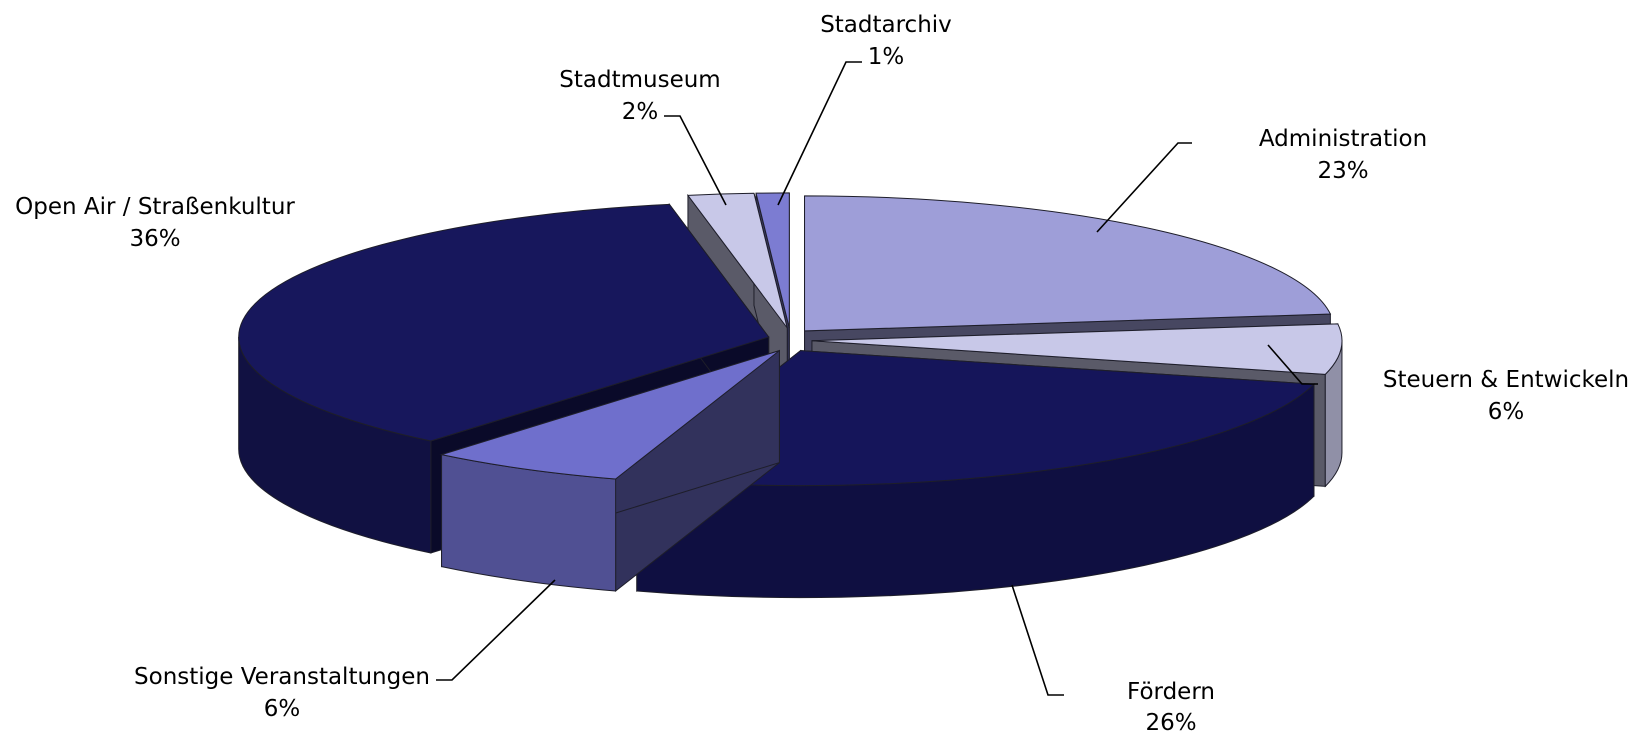  I want to click on leader-line-steuern, so click(1292, 364).